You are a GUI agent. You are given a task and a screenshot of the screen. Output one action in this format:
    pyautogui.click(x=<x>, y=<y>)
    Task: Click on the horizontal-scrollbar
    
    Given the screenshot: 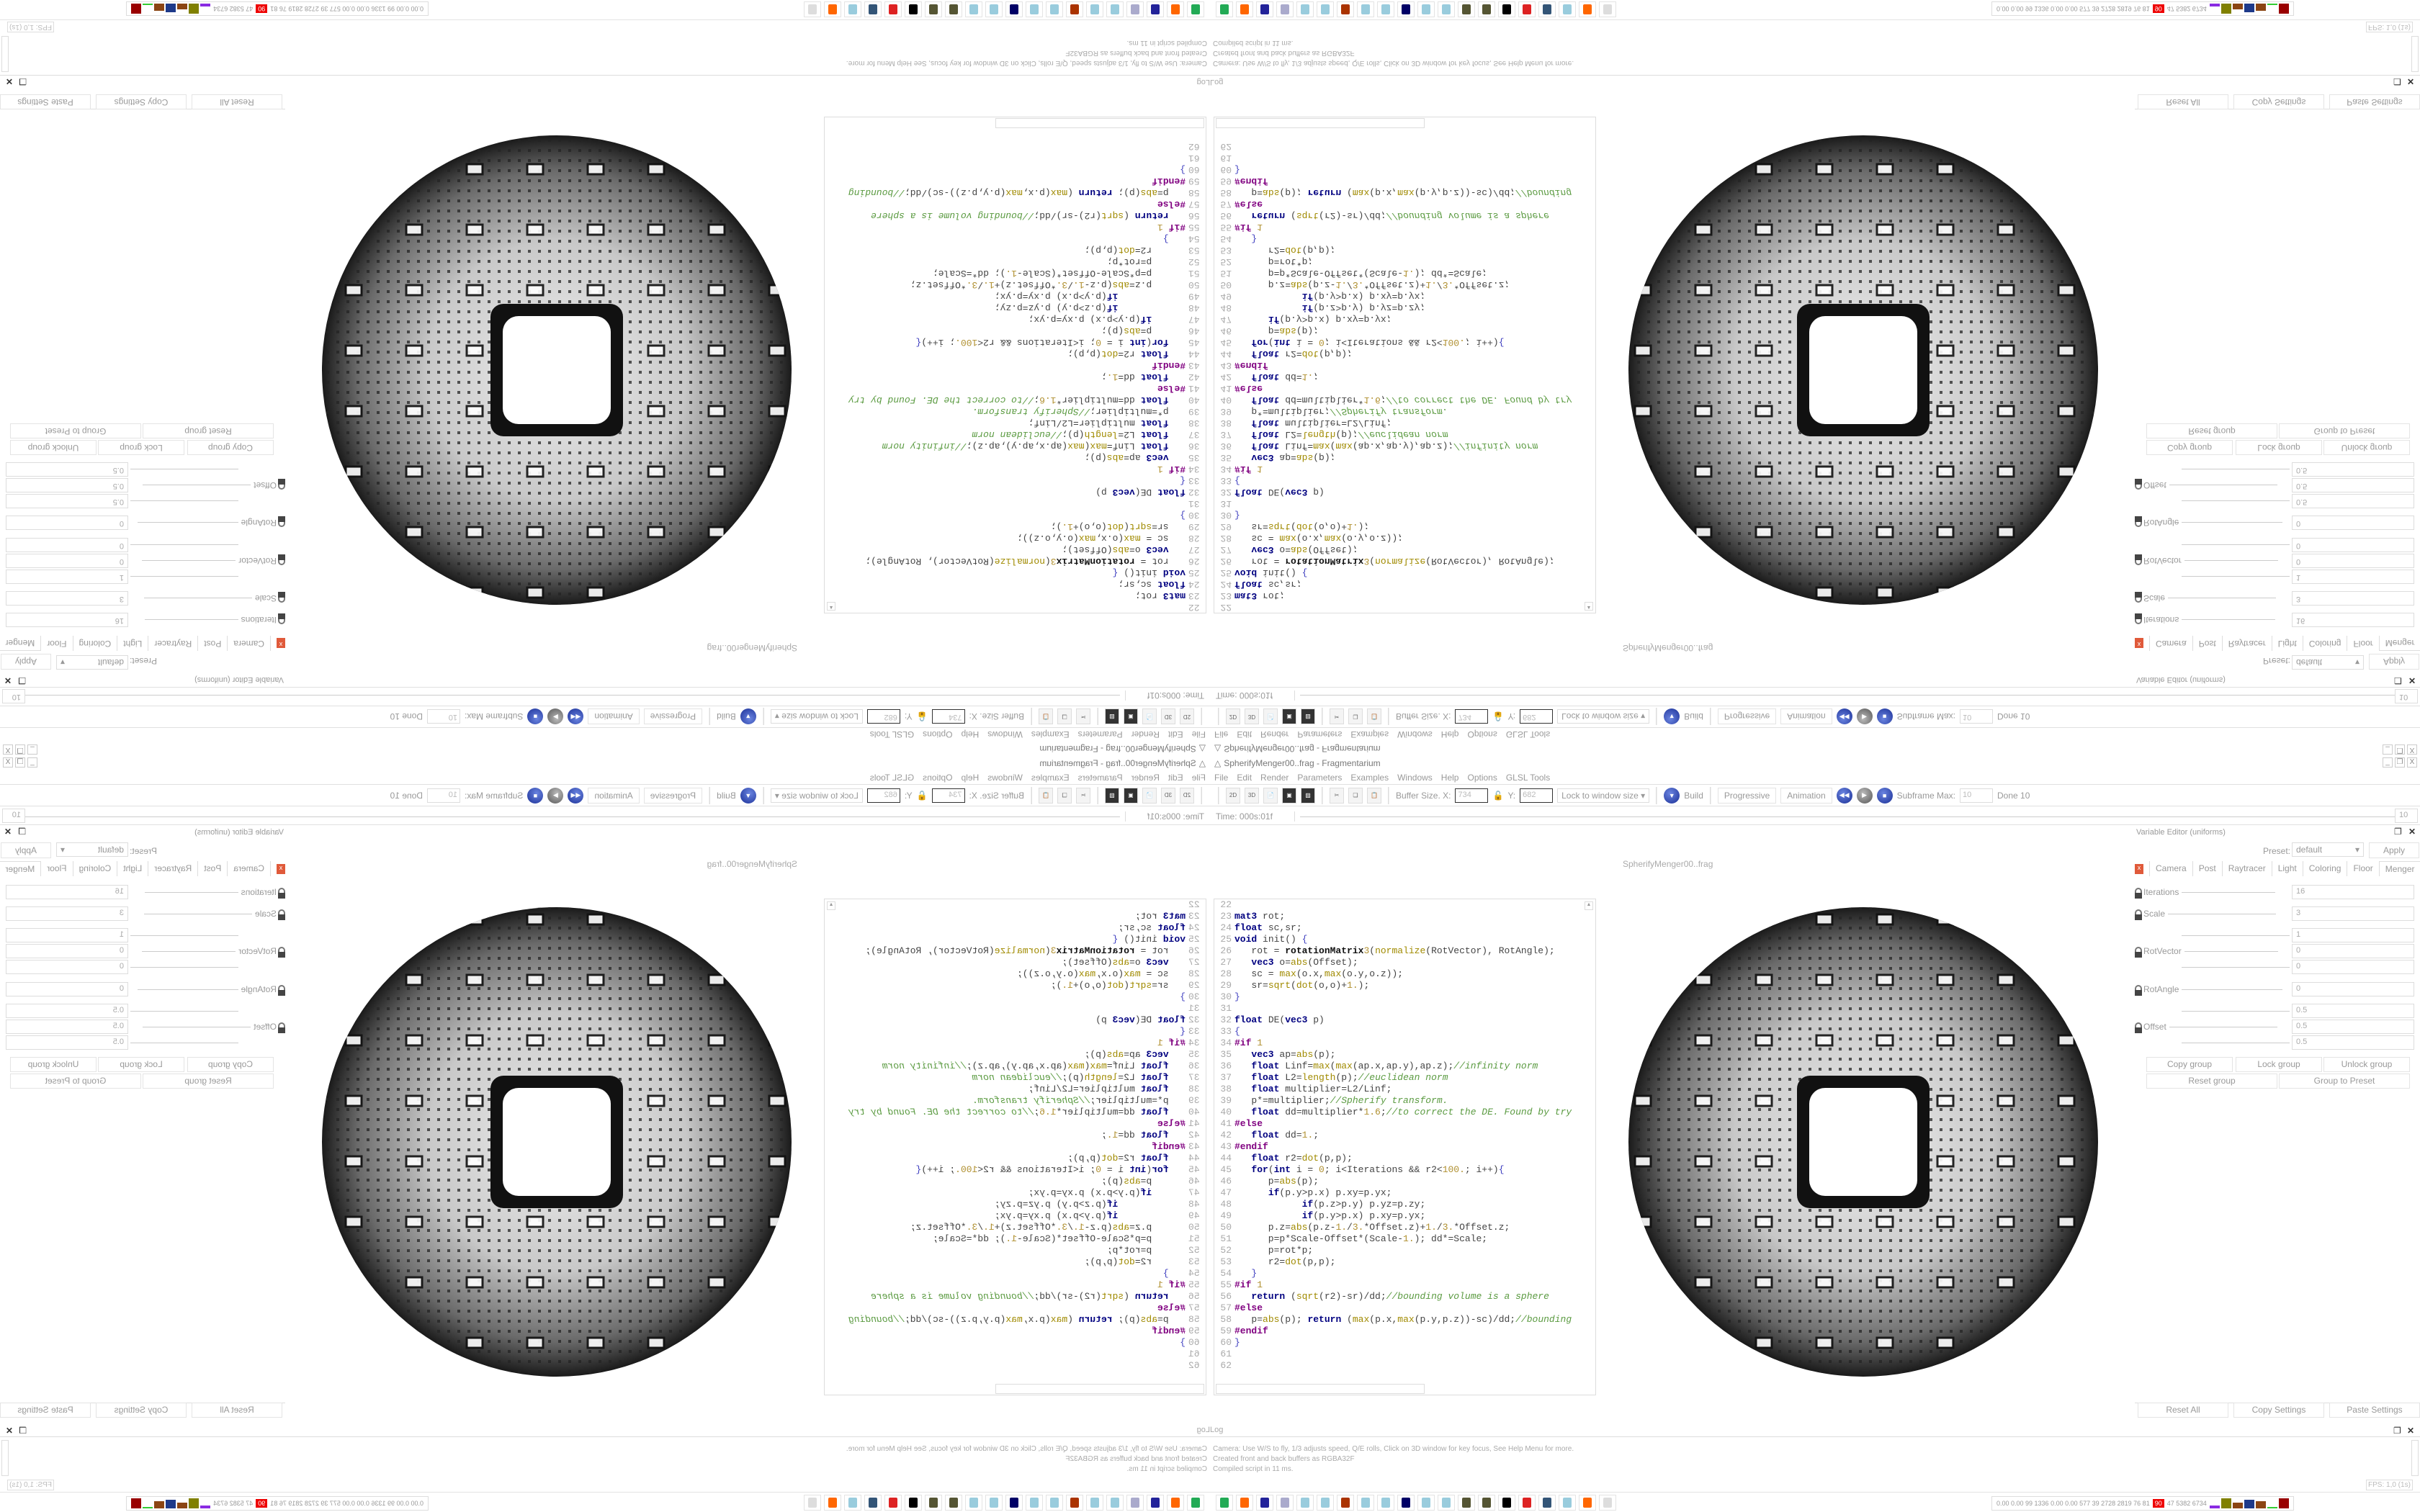 What is the action you would take?
    pyautogui.click(x=1099, y=1389)
    